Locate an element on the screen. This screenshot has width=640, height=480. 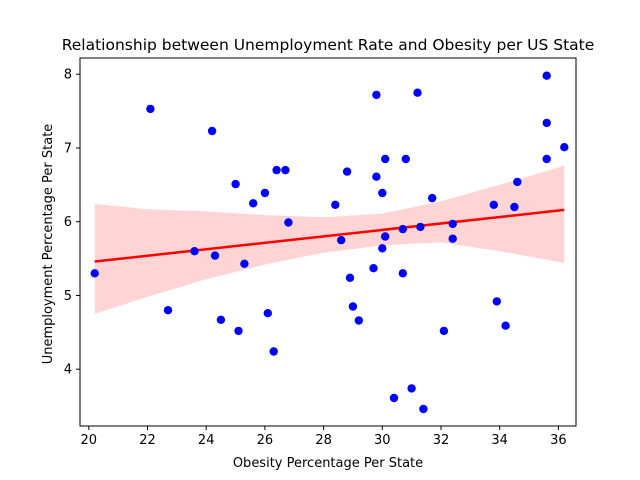
x-tick-label: 32 is located at coordinates (441, 440).